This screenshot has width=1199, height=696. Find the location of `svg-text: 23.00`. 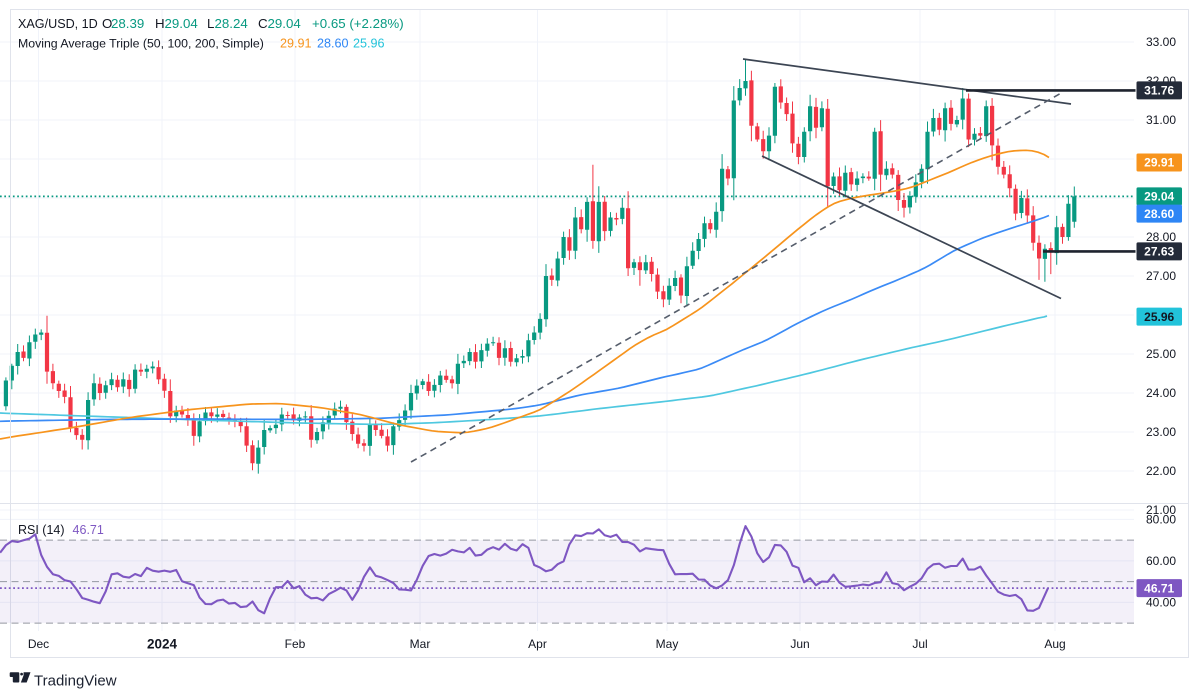

svg-text: 23.00 is located at coordinates (1161, 432).